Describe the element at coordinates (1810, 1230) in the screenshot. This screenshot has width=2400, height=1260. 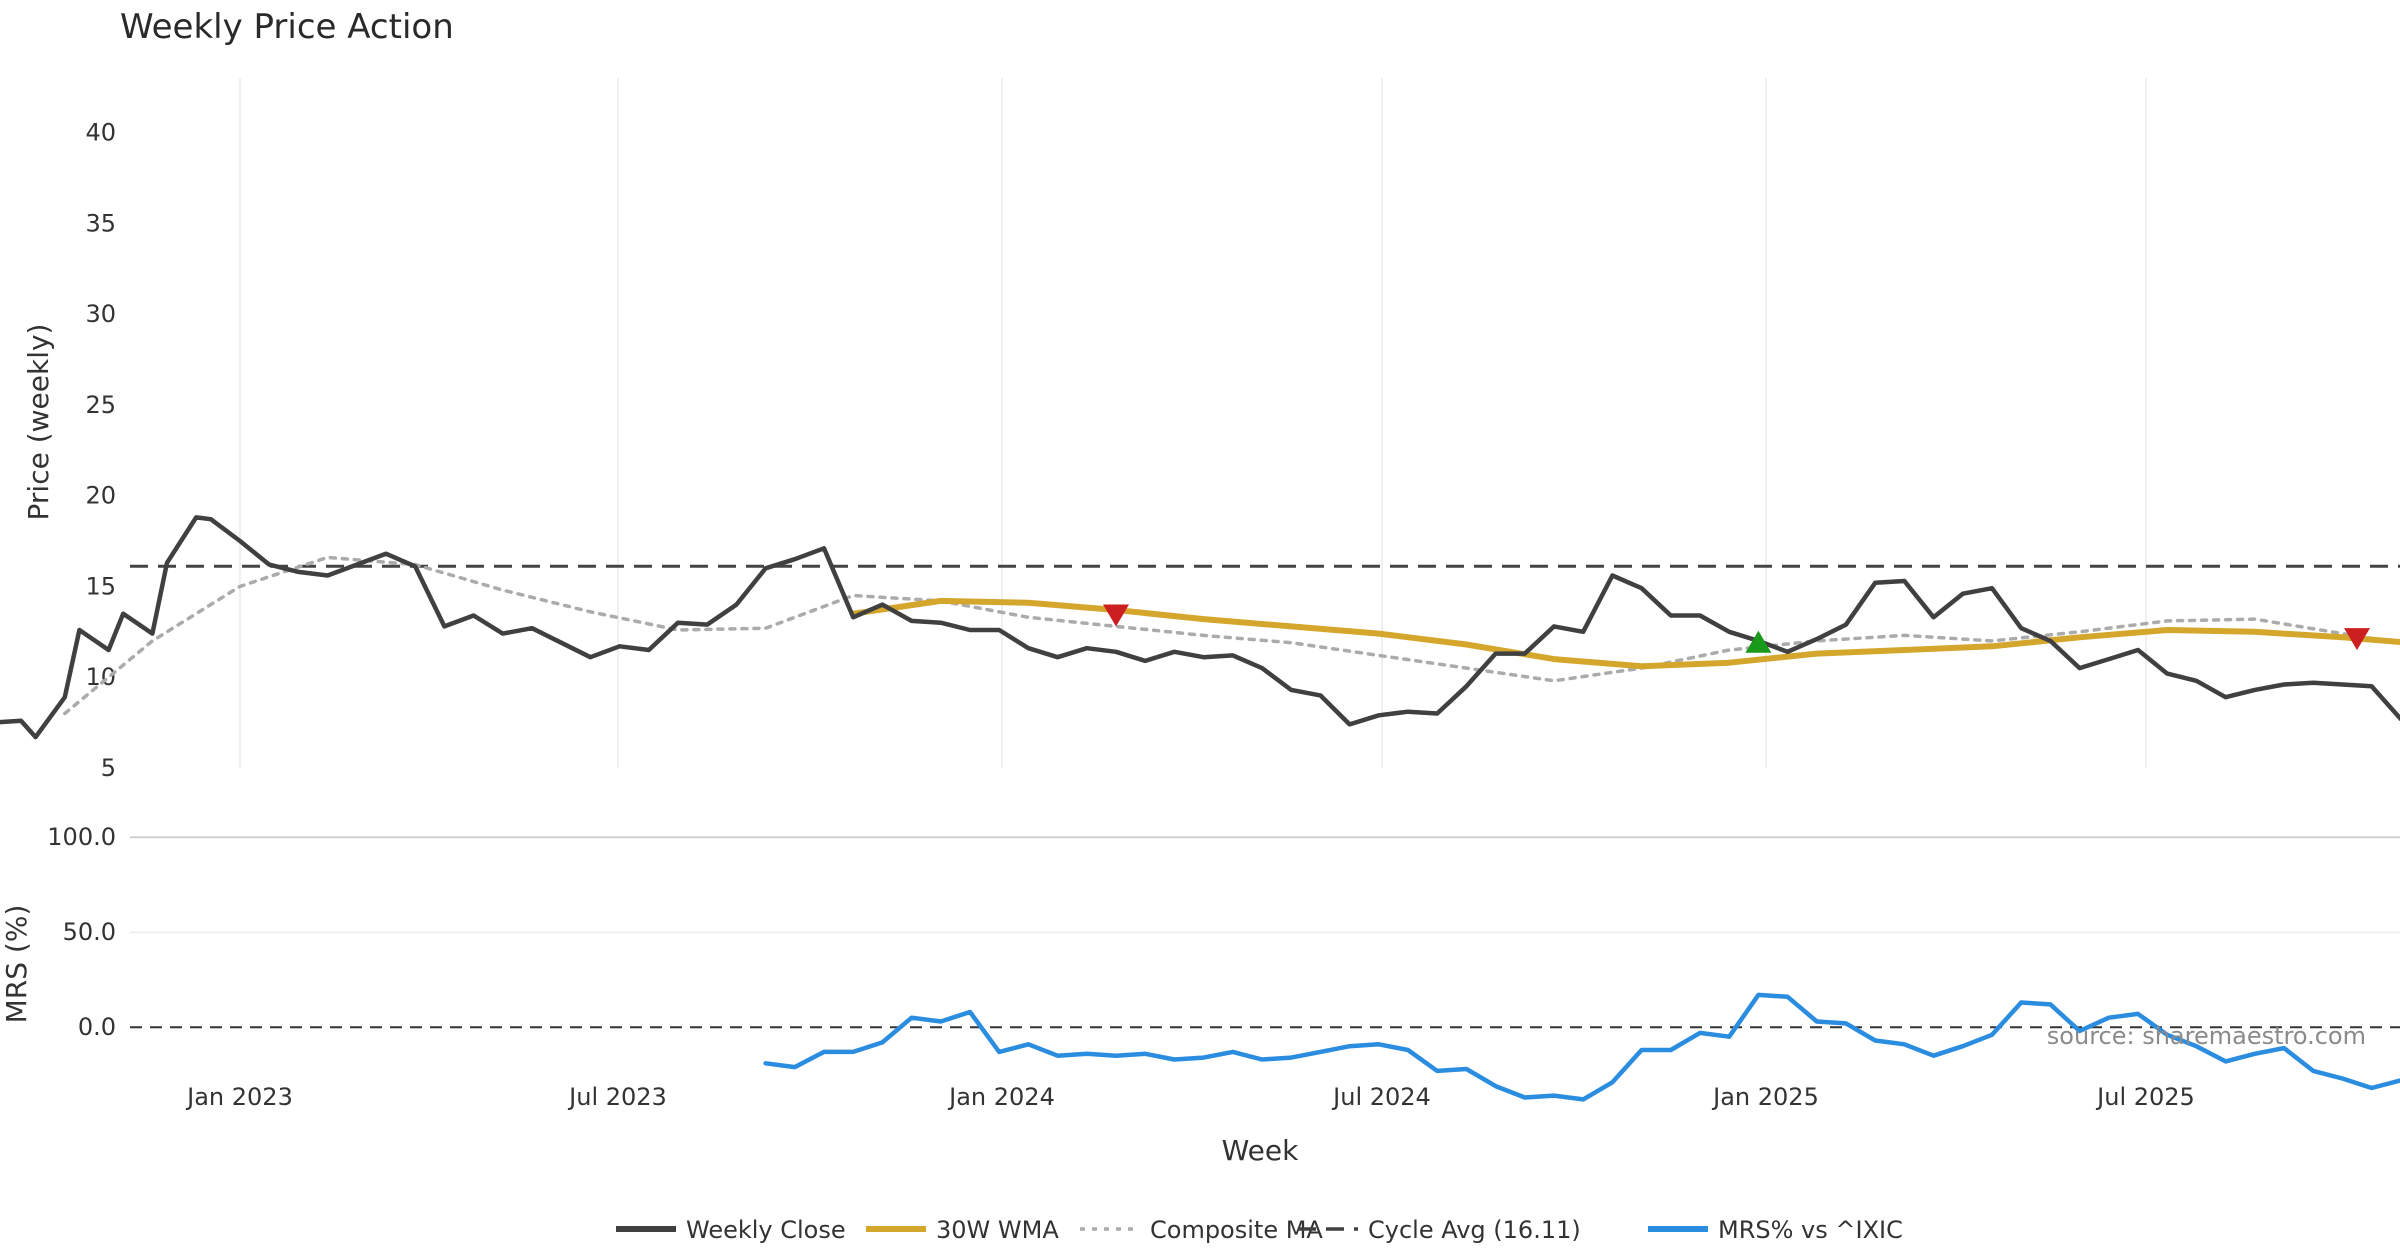
I see `legend-label: MRS% vs ^IXIC` at that location.